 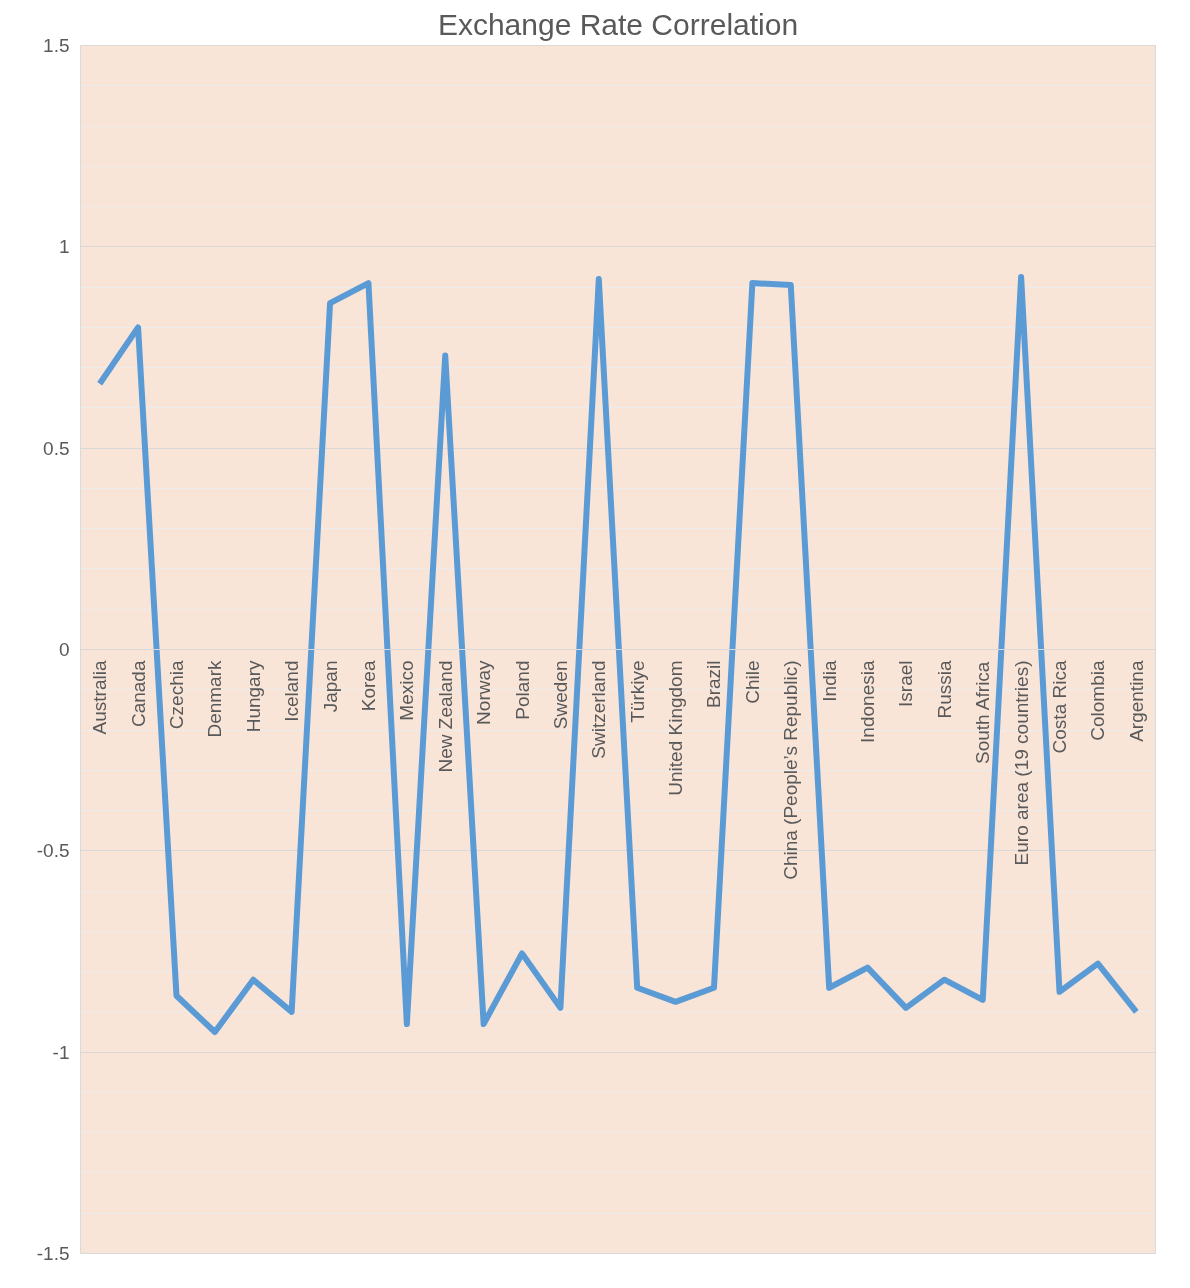 I want to click on y-tick-label: 1.5, so click(x=56, y=45).